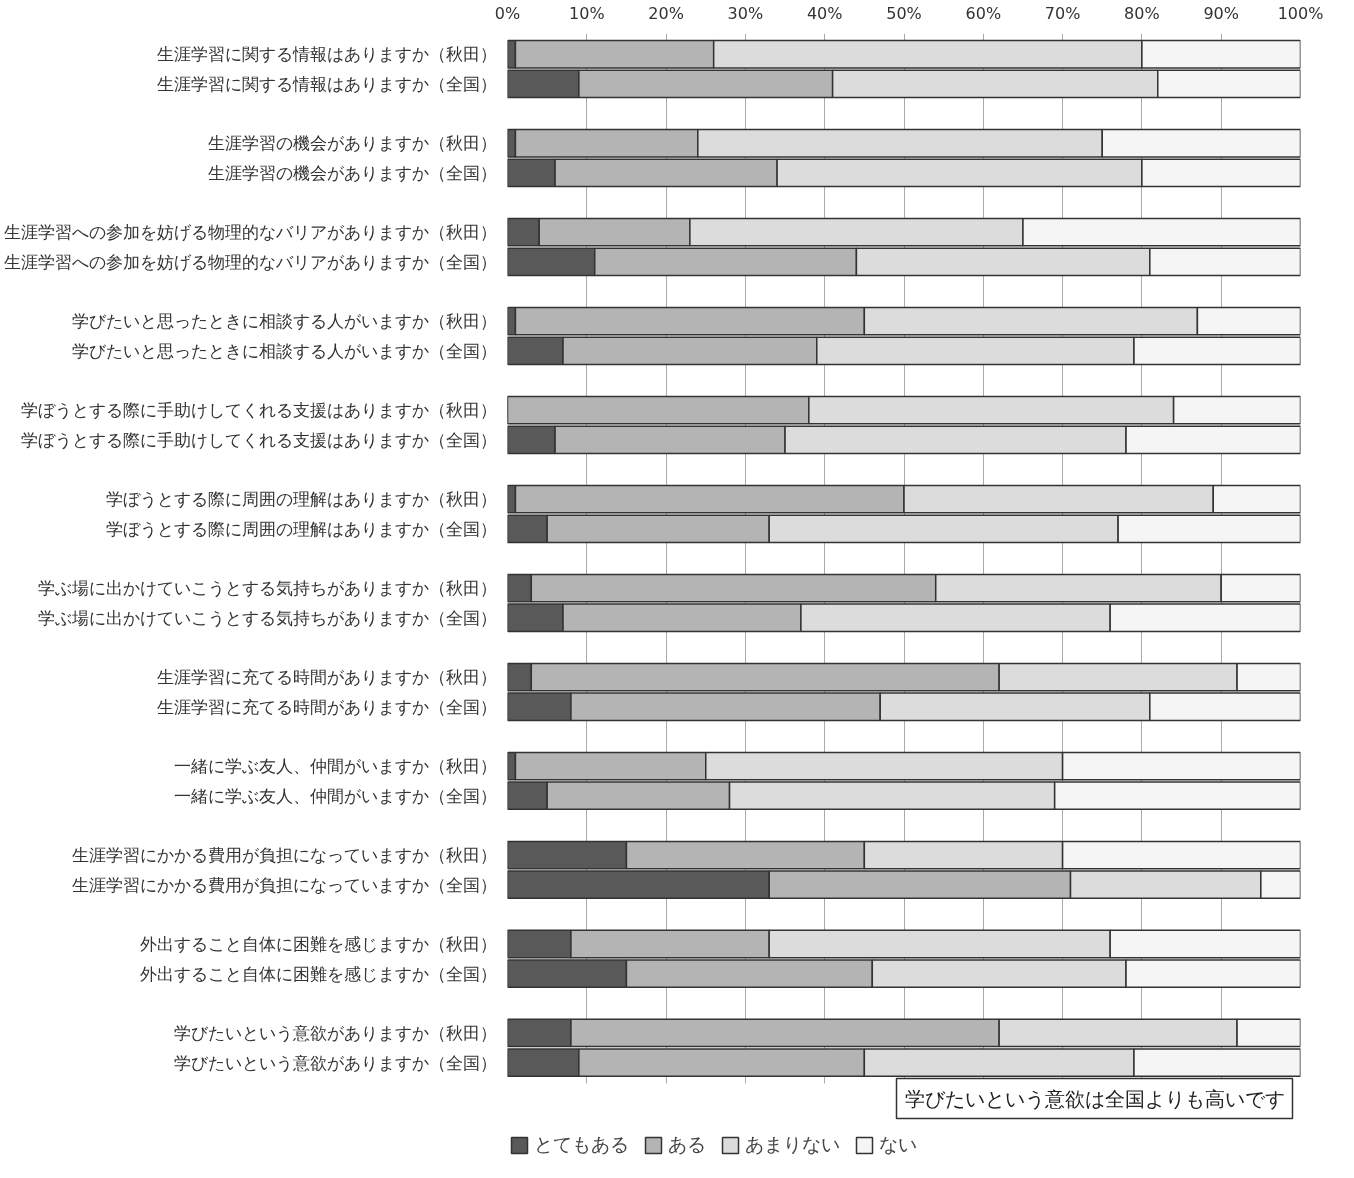  I want to click on y-tick-label: 学びたいと思ったときに相談する人がいますか（秋田）, so click(284, 321).